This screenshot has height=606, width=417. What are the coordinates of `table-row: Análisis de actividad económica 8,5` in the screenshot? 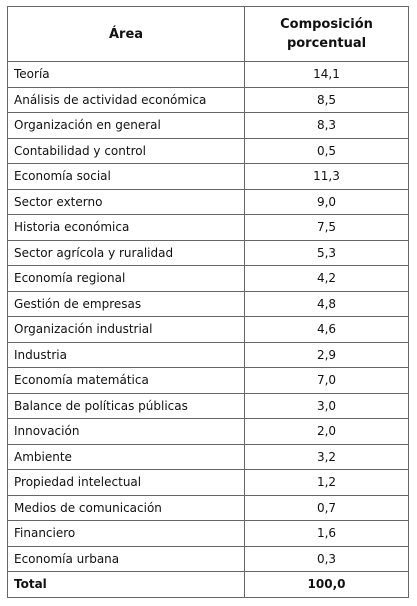 It's located at (208, 99).